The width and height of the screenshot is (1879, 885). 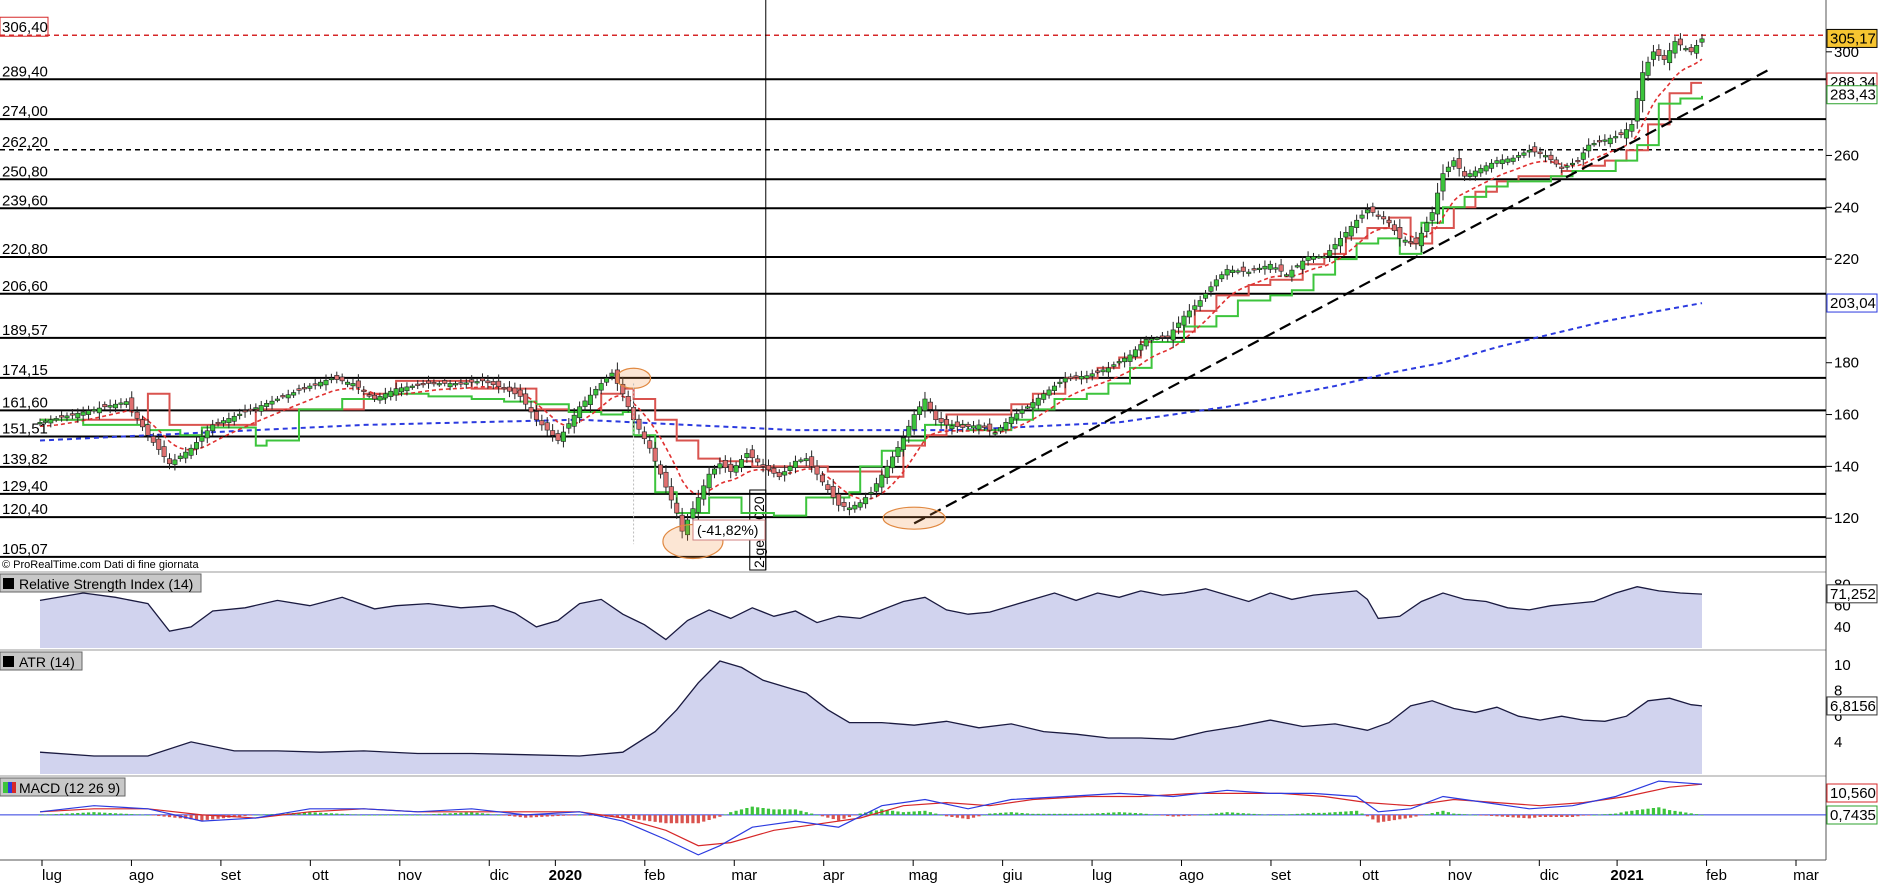 What do you see at coordinates (1550, 875) in the screenshot?
I see `month-label: dic` at bounding box center [1550, 875].